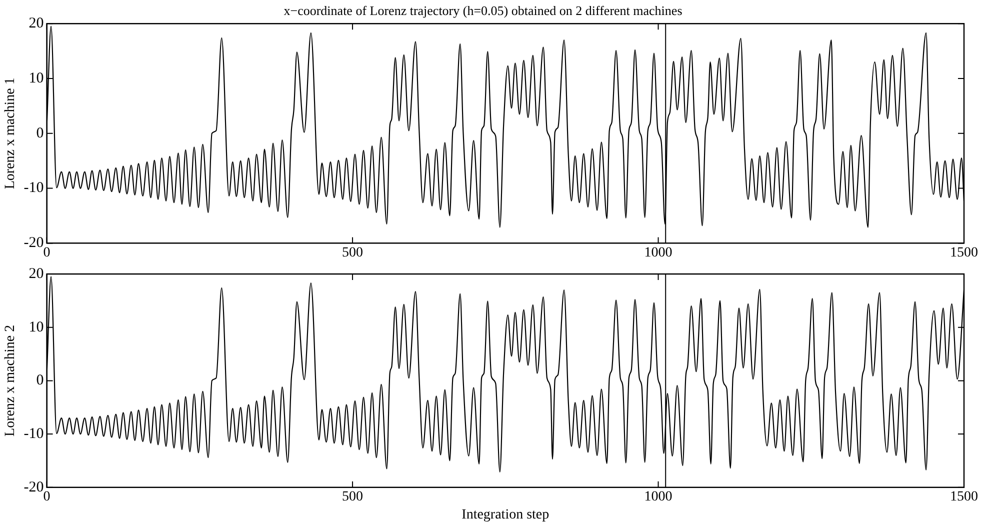 Image resolution: width=982 pixels, height=525 pixels. Describe the element at coordinates (506, 514) in the screenshot. I see `x-axis-title: Integration step` at that location.